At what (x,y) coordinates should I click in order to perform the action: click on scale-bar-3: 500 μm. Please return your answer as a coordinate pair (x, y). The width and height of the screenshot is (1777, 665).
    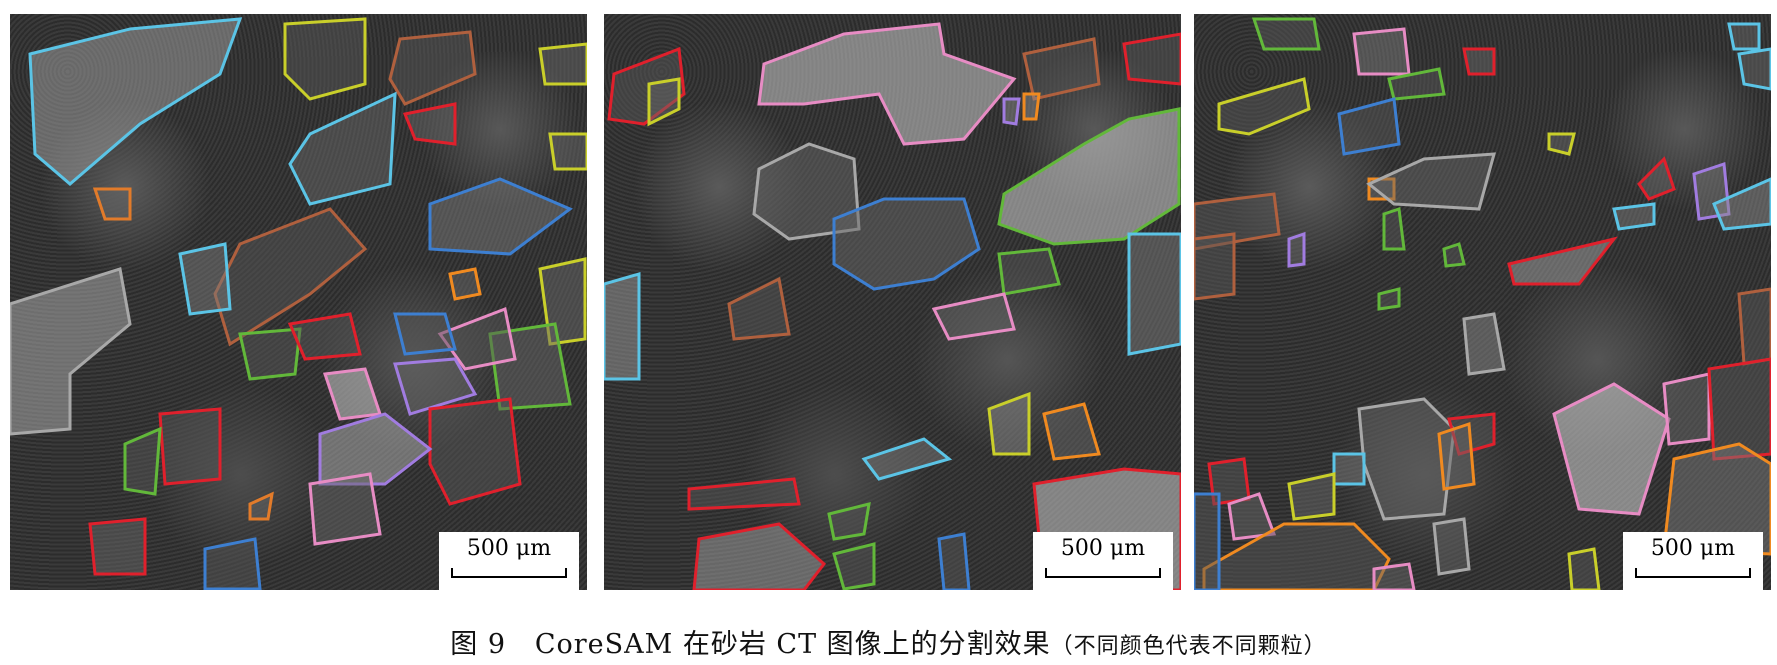
    Looking at the image, I should click on (1693, 561).